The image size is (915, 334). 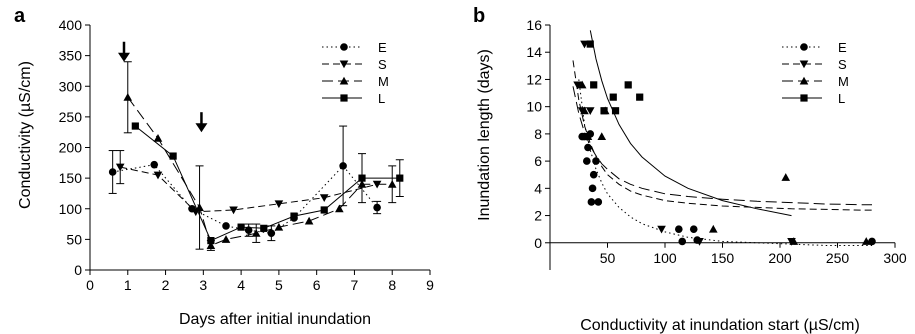 I want to click on panel-b-y-tick-label: 0, so click(x=538, y=243).